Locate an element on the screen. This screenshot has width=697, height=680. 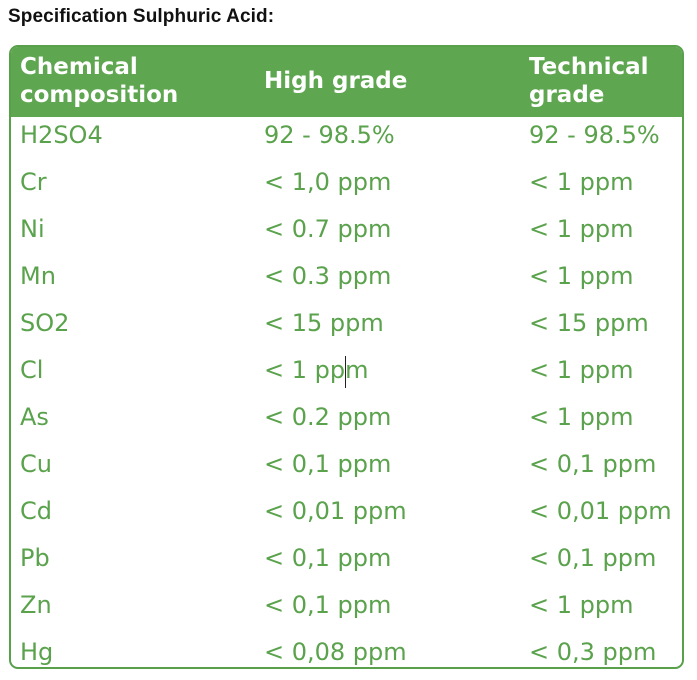
cell-high-grade: < 1 ppm is located at coordinates (316, 370).